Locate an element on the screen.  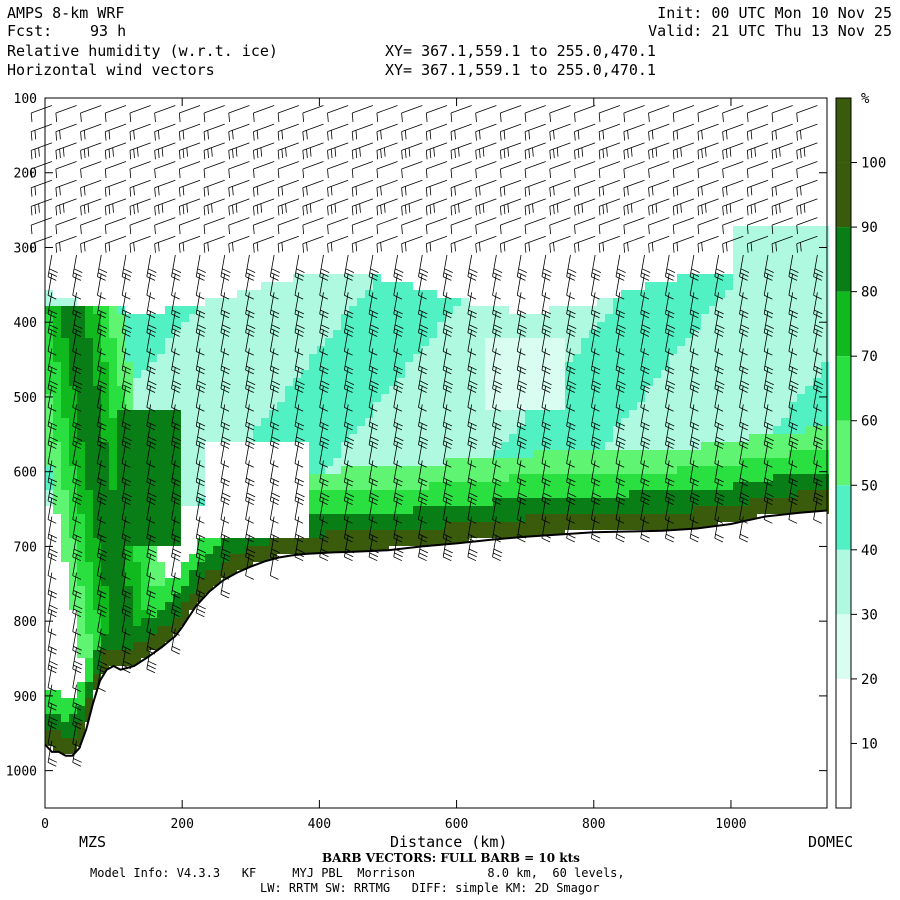
valid-time: Valid: 21 UTC Thu 13 Nov 25 is located at coordinates (770, 31).